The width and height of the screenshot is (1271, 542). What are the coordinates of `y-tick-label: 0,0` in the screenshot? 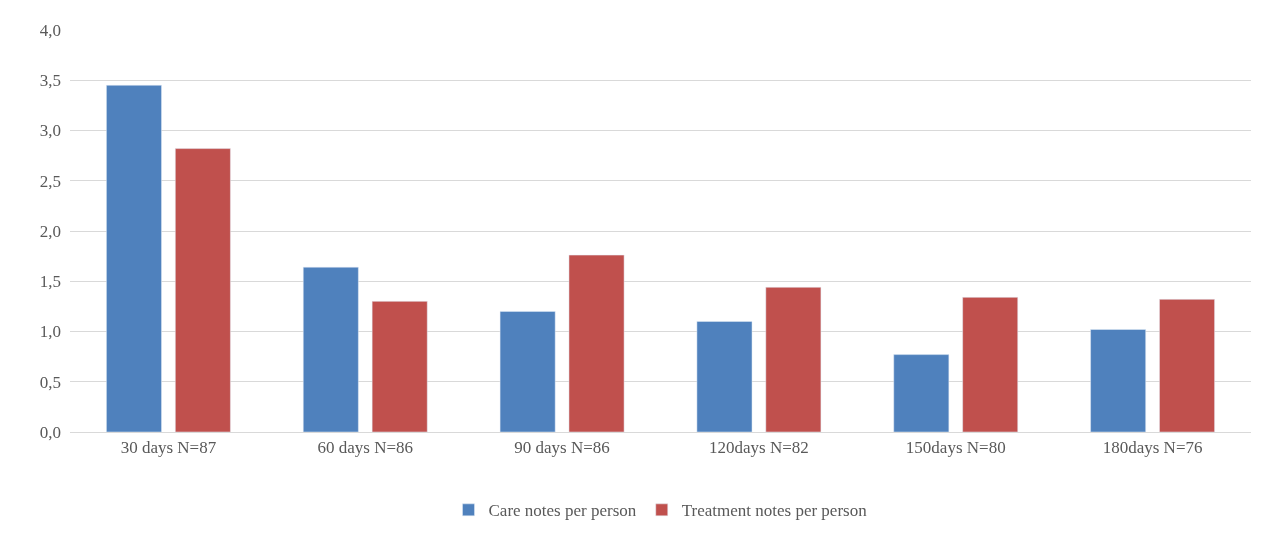 It's located at (50, 432).